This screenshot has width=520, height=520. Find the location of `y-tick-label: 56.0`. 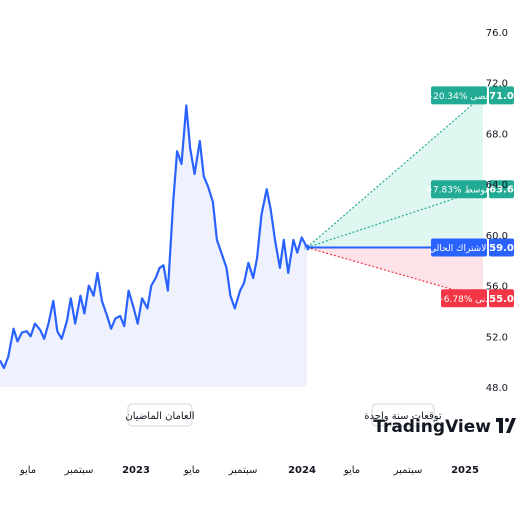

y-tick-label: 56.0 is located at coordinates (497, 287).